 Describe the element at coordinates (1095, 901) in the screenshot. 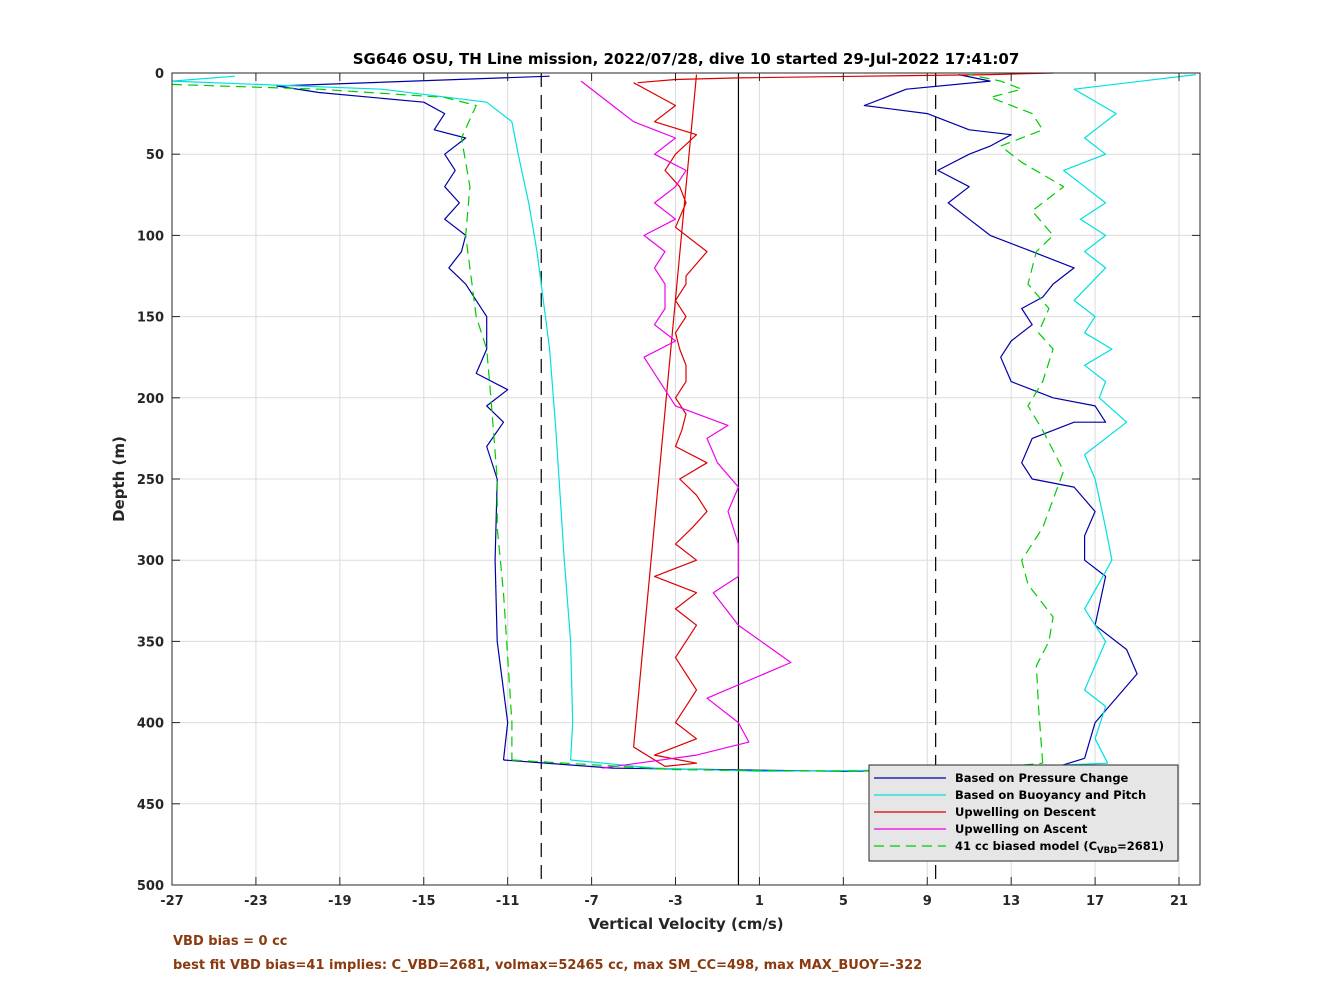

I see `x-tick-label: 17` at that location.